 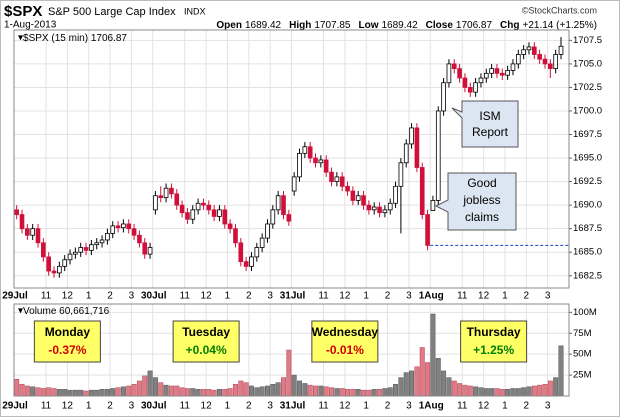 I want to click on callout-box, so click(x=485, y=124).